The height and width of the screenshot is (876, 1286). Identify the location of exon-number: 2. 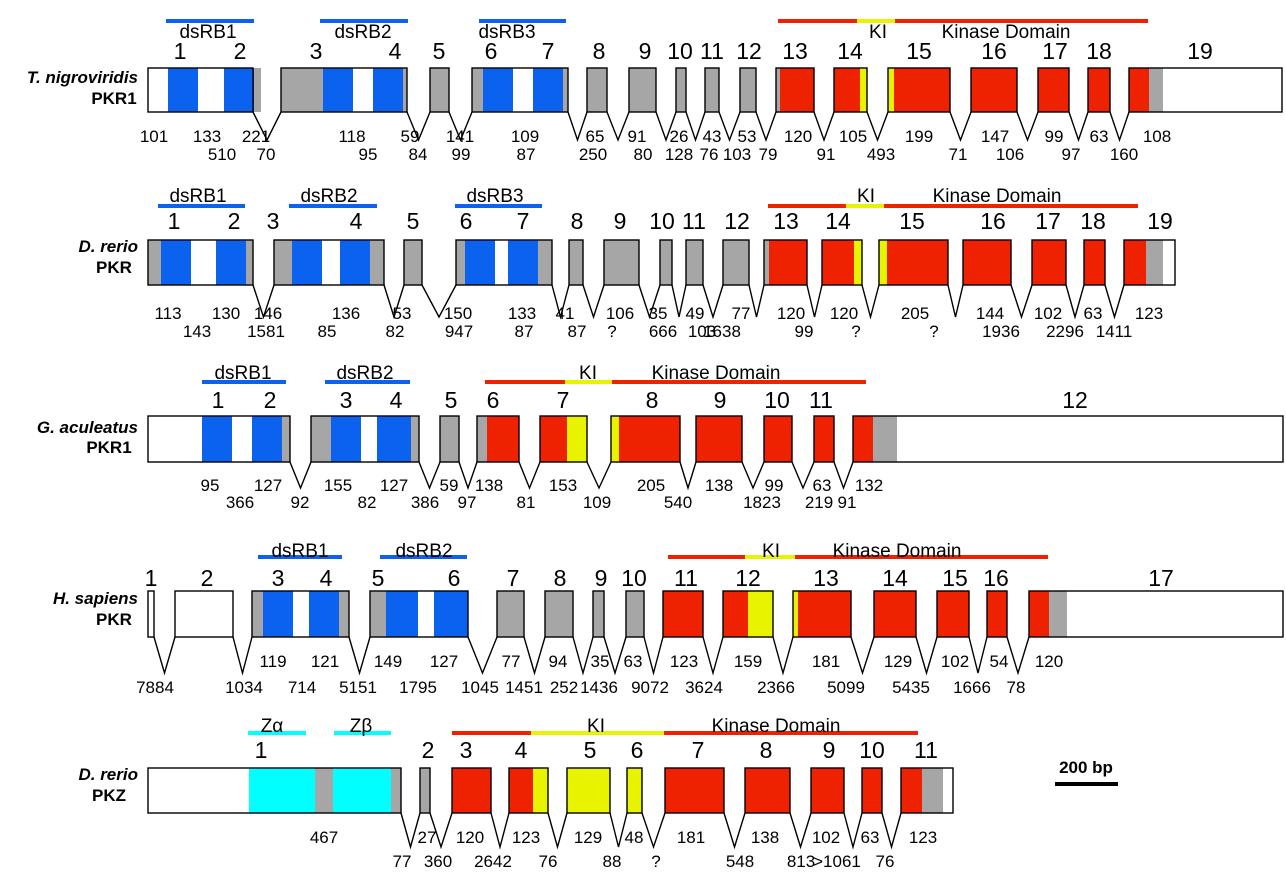
(428, 750).